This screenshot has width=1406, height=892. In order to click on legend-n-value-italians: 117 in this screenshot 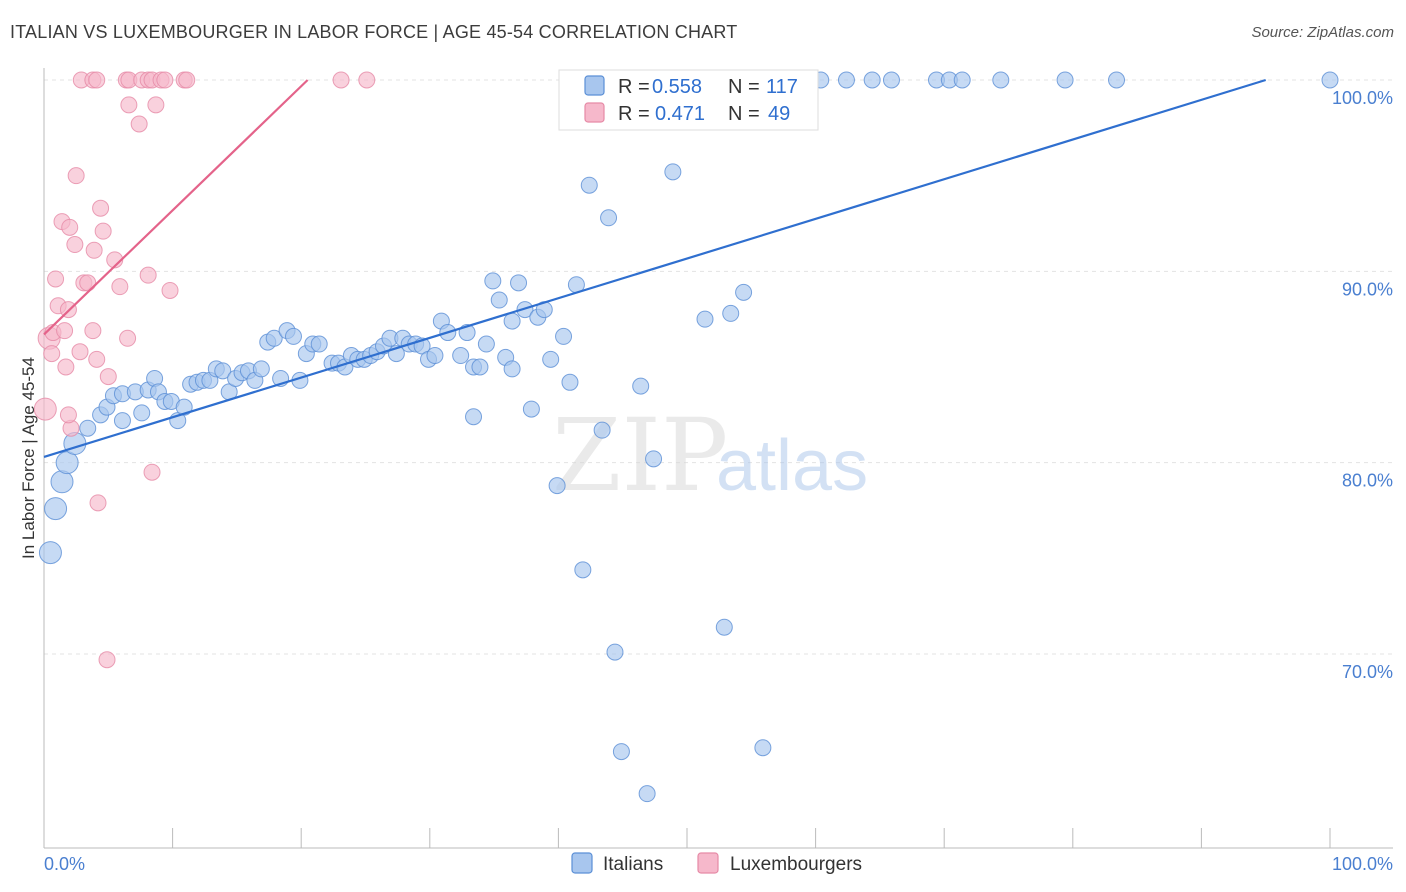, I will do `click(782, 87)`.